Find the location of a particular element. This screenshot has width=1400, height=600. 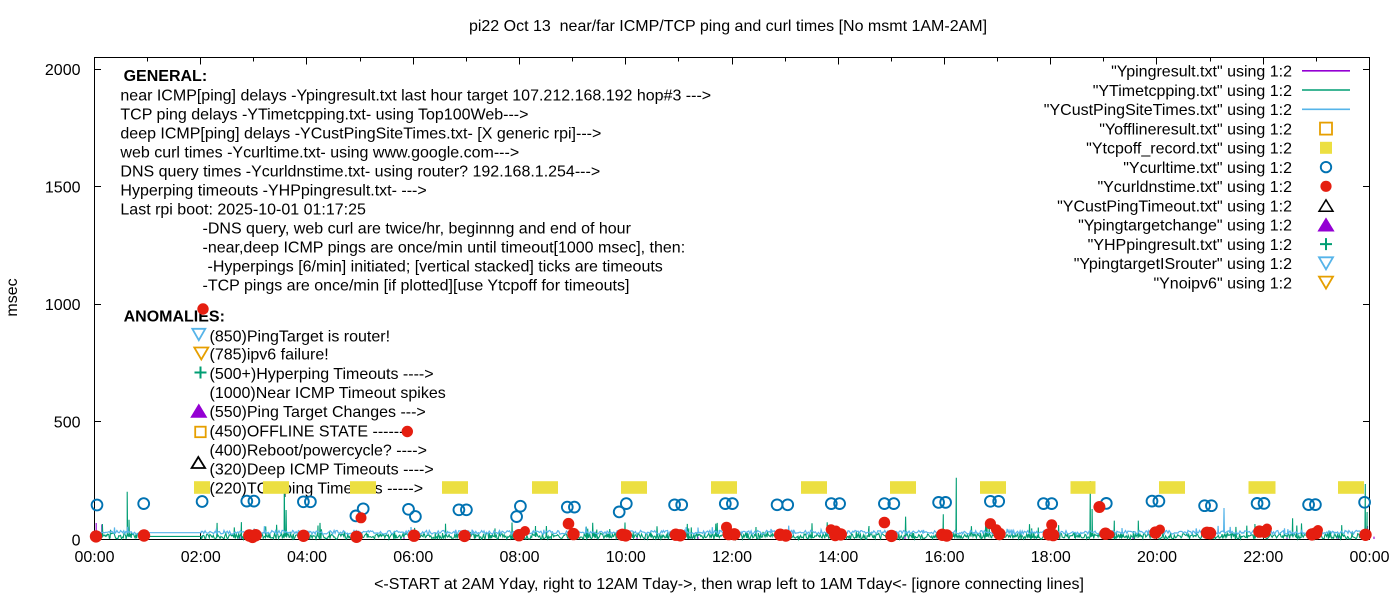

svg-text: 1000 is located at coordinates (63, 305).